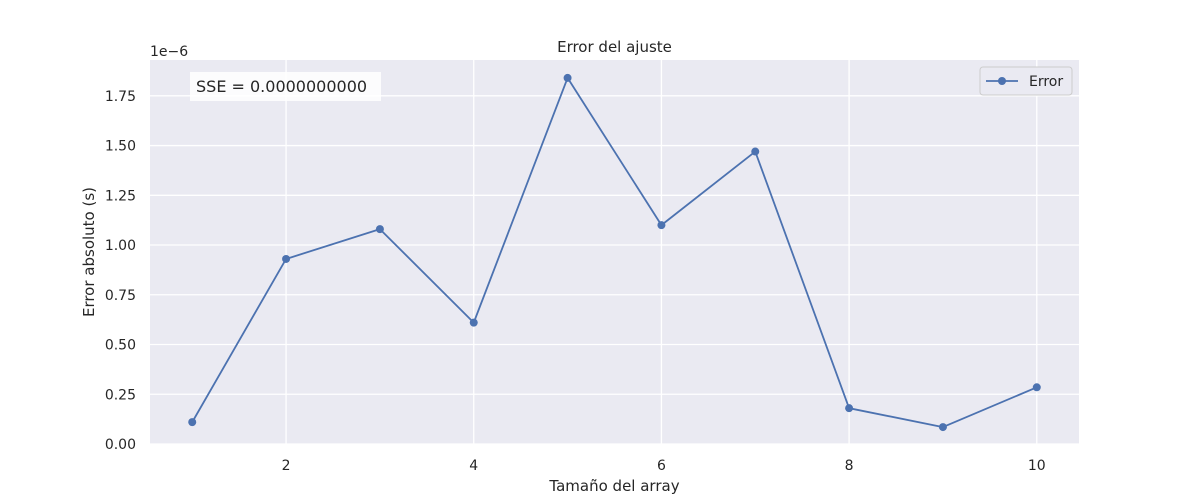 This screenshot has width=1200, height=500. I want to click on x-axis-ticks: 2 4 6 8 10, so click(664, 466).